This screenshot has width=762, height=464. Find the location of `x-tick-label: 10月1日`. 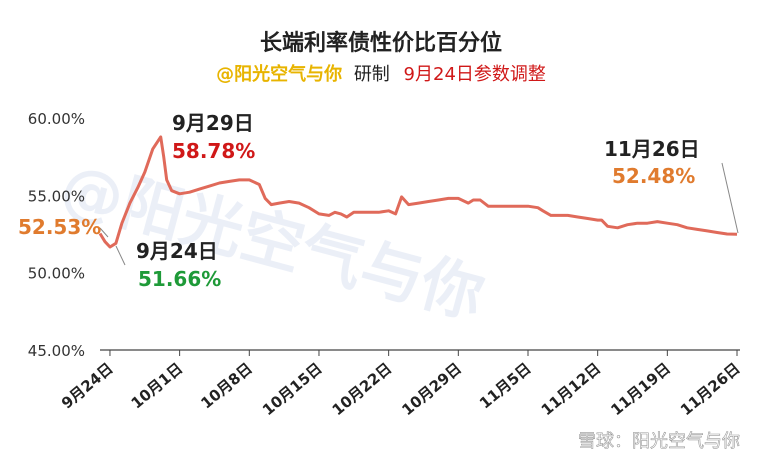

x-tick-label: 10月1日 is located at coordinates (157, 385).